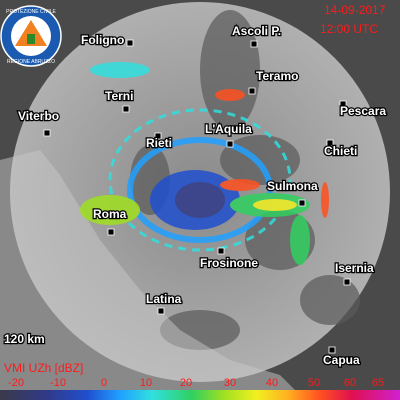 The width and height of the screenshot is (400, 400). Describe the element at coordinates (378, 383) in the screenshot. I see `scale-tick-label: 65` at that location.